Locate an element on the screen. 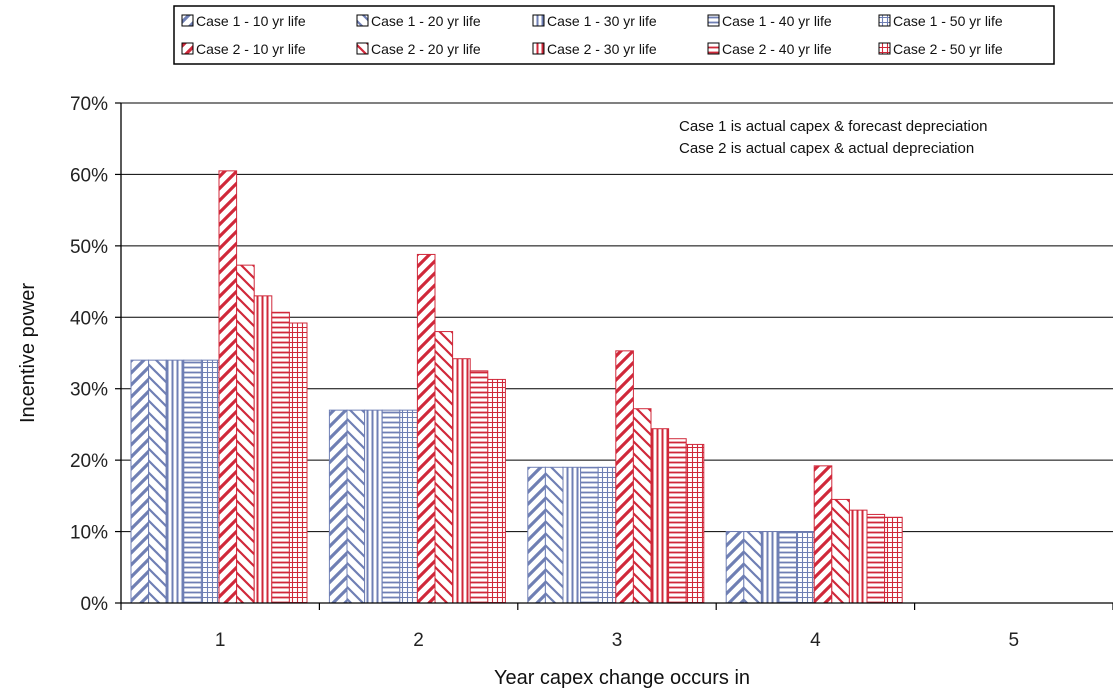  y-axis-title: Incentive power is located at coordinates (28, 353).